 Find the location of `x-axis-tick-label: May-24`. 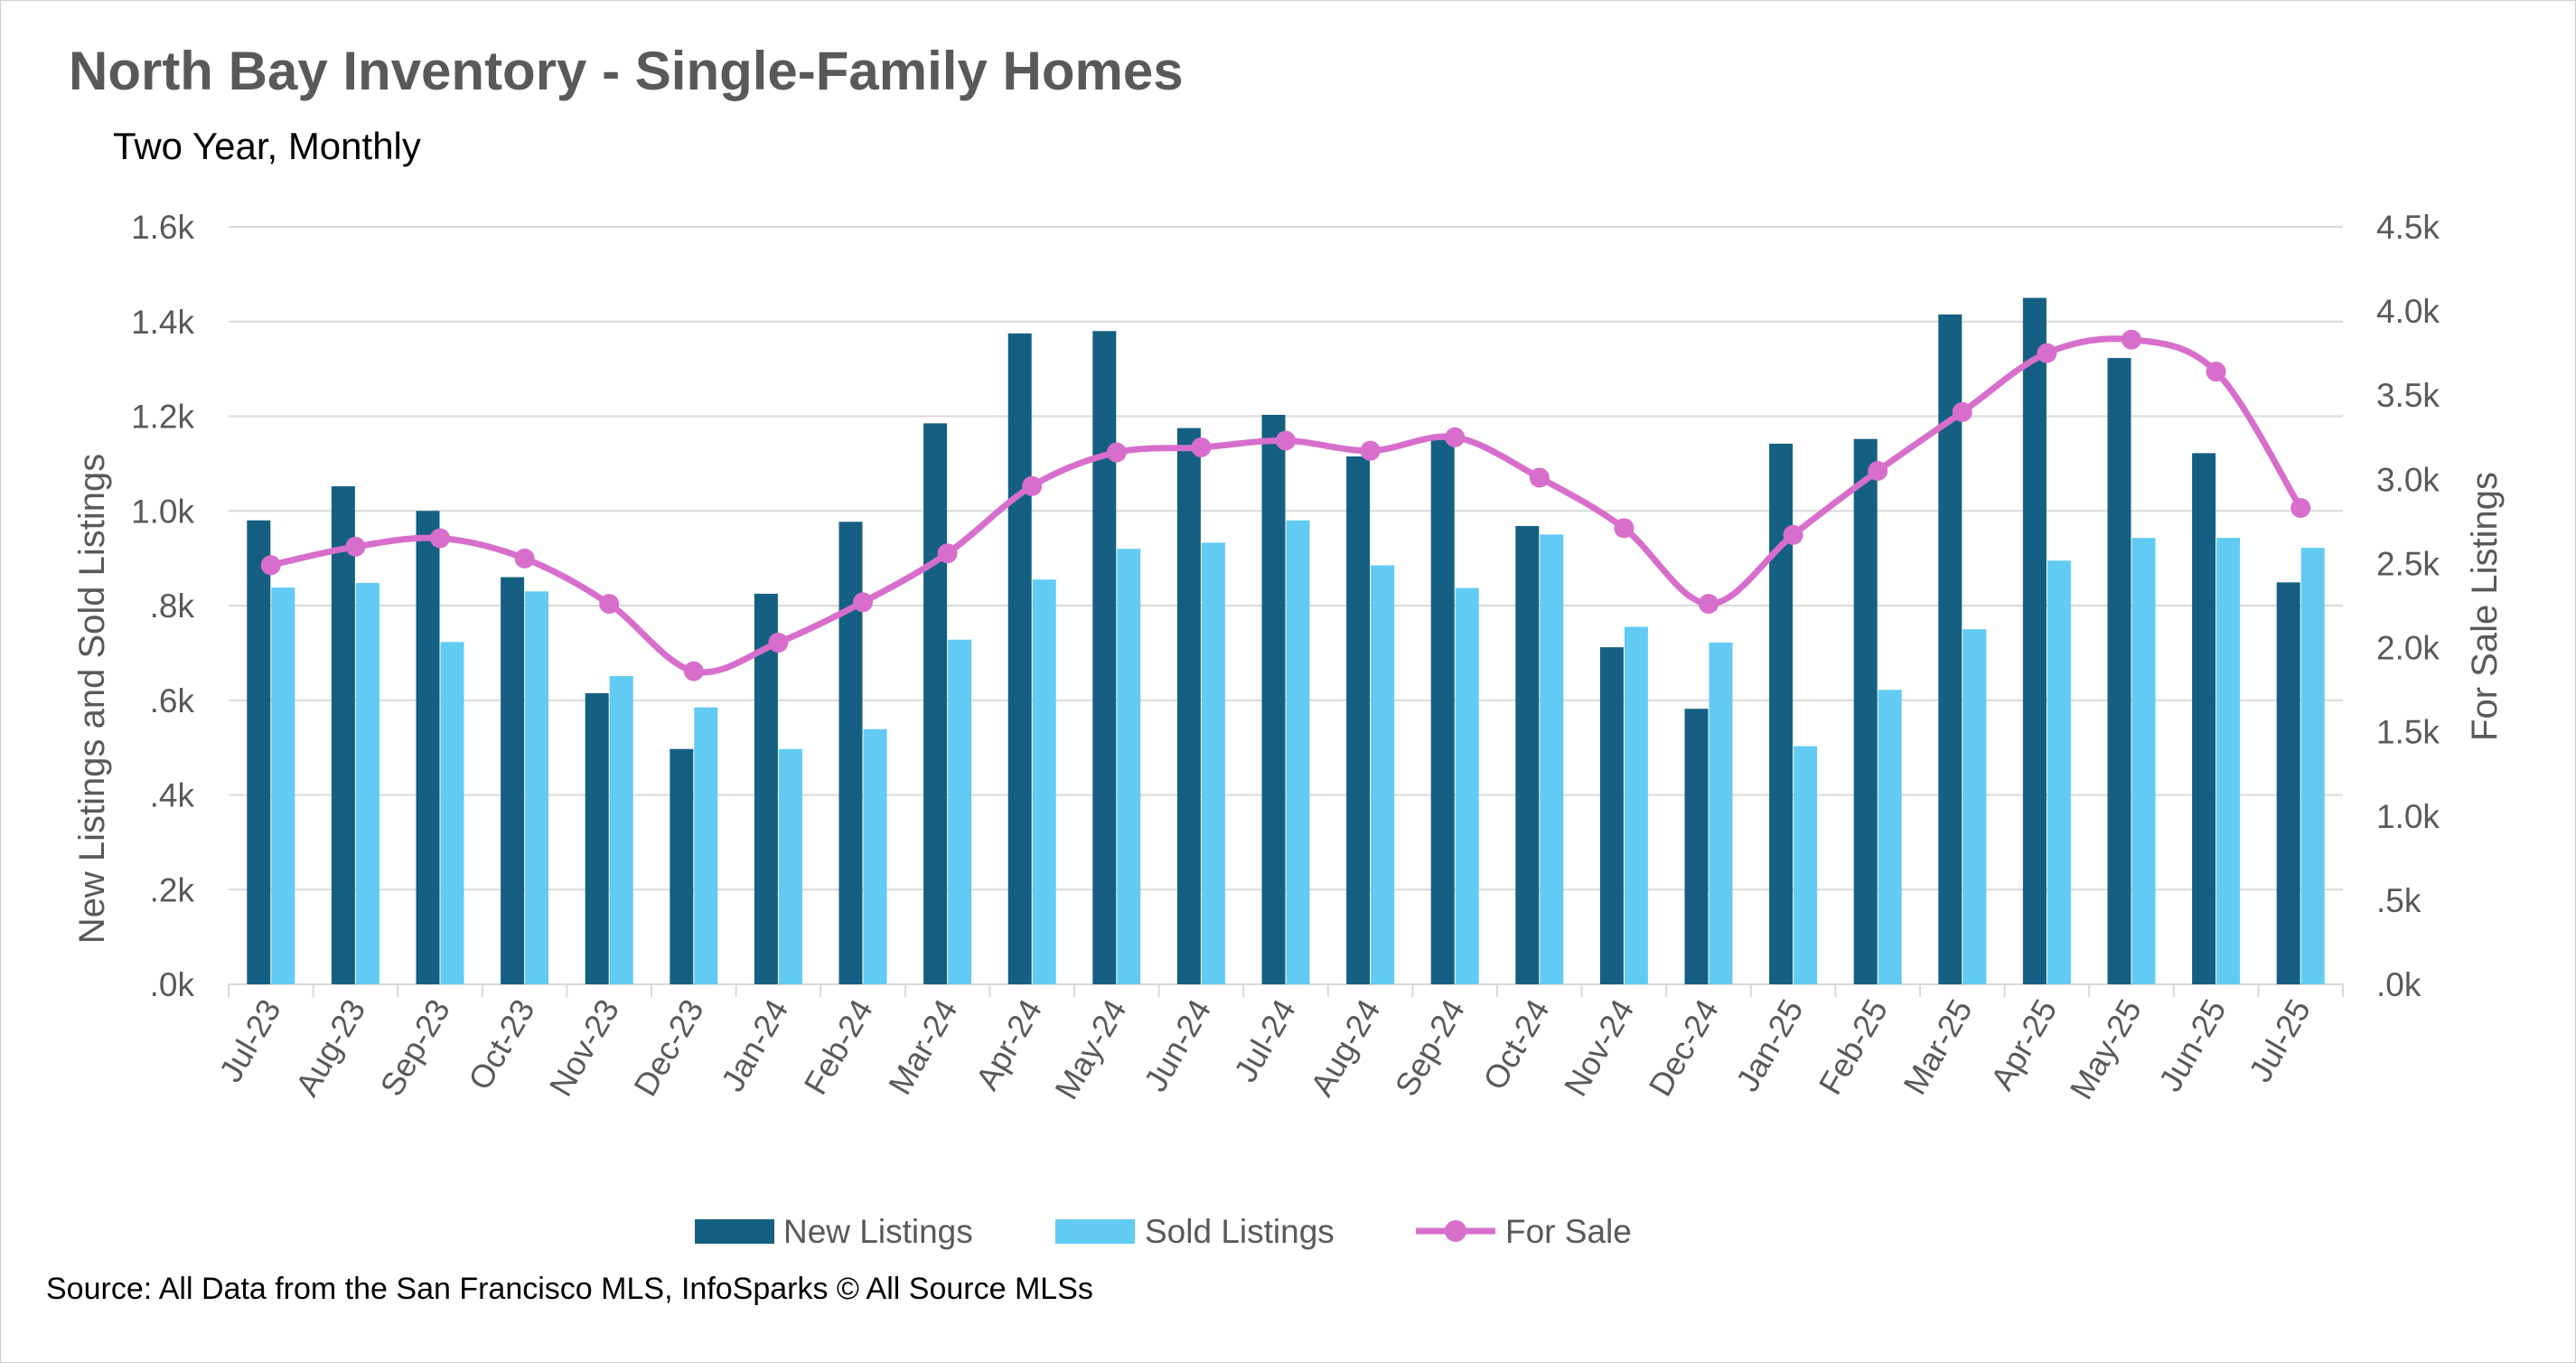

x-axis-tick-label: May-24 is located at coordinates (1090, 1049).